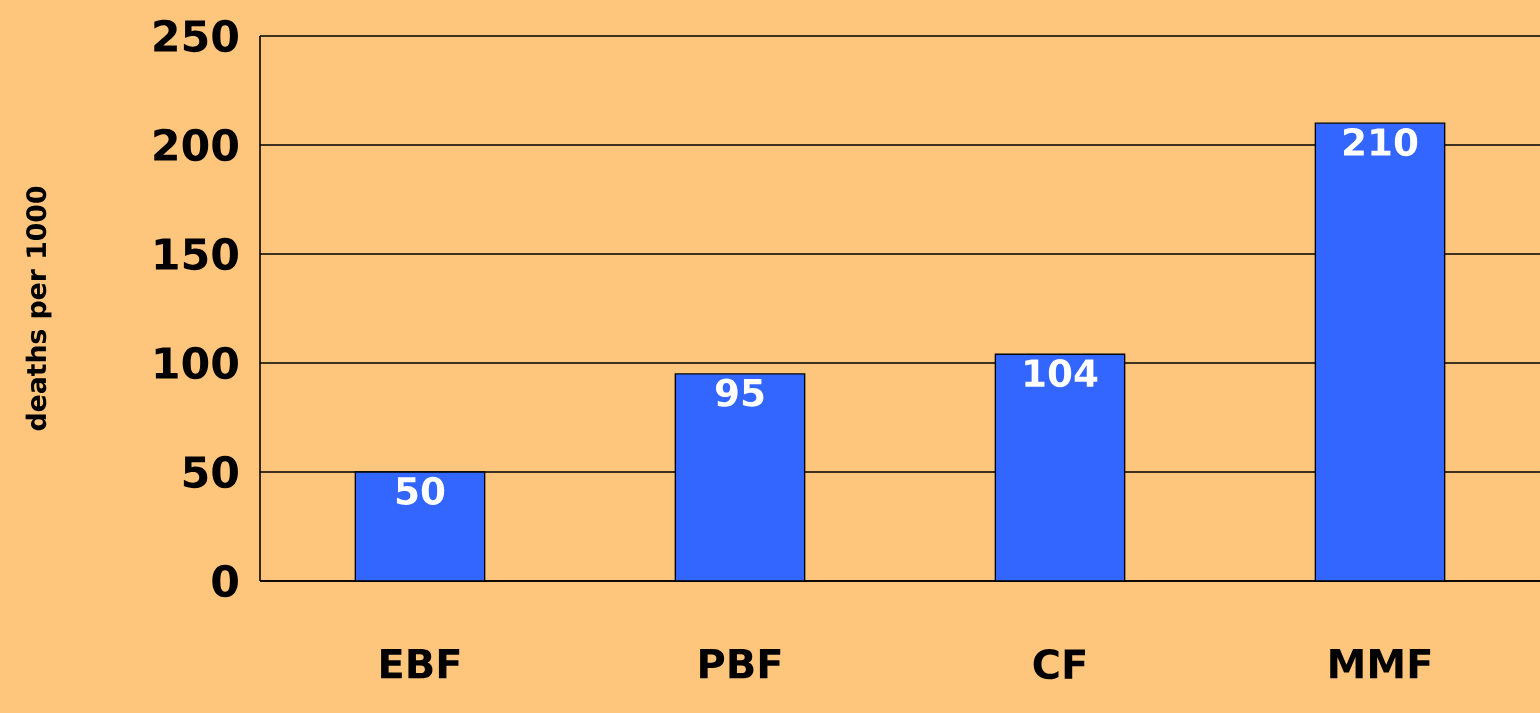  Describe the element at coordinates (739, 392) in the screenshot. I see `data-label: 95` at that location.